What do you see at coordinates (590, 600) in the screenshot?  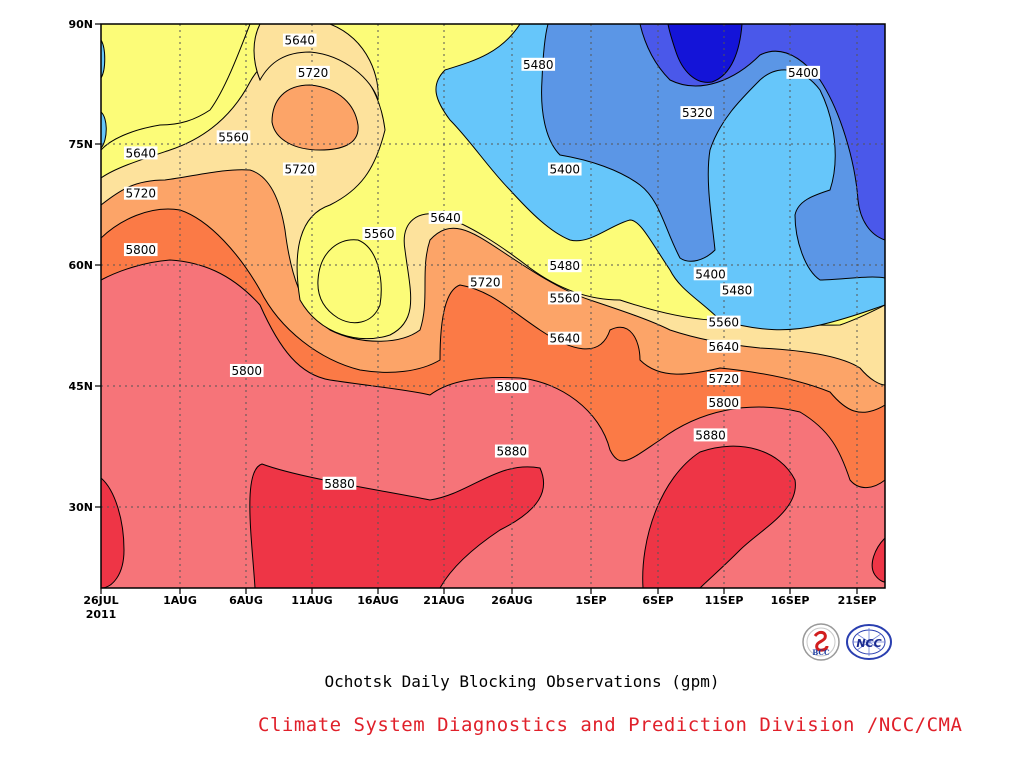 I see `x-tick-label: 1SEP` at bounding box center [590, 600].